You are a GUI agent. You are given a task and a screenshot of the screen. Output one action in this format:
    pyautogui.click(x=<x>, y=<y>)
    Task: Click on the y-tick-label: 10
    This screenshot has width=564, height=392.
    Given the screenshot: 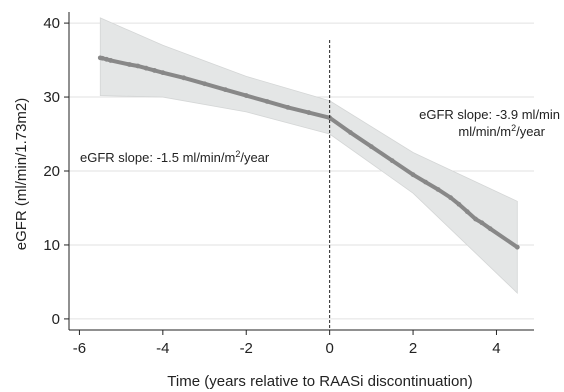 What is the action you would take?
    pyautogui.click(x=51, y=245)
    